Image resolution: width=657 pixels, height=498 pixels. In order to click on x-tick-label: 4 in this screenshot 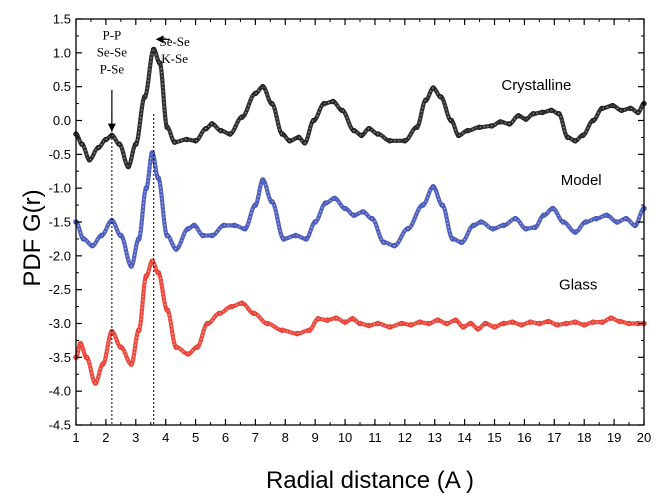, I will do `click(165, 437)`.